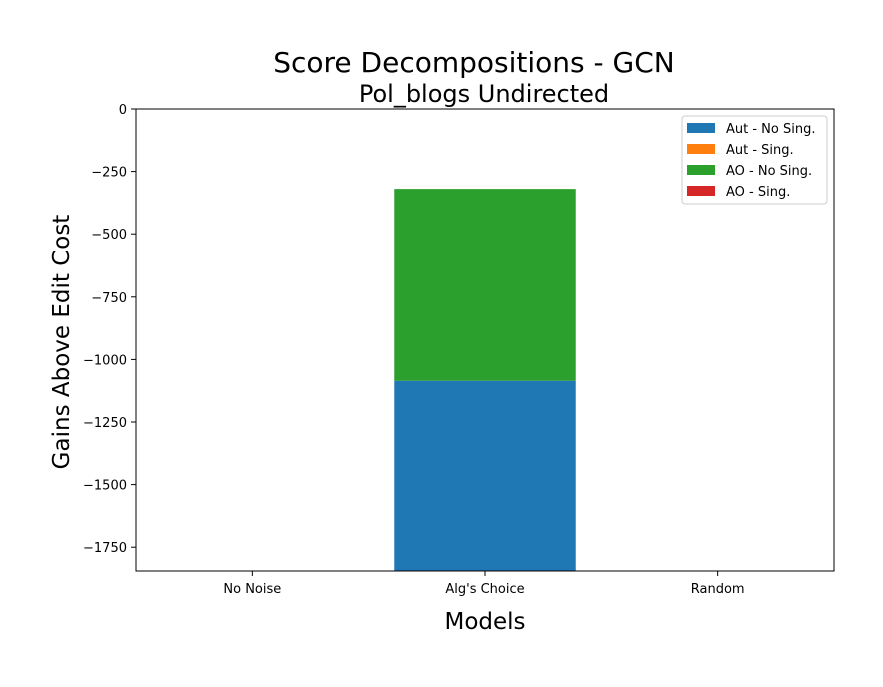 This screenshot has height=687, width=883. Describe the element at coordinates (484, 622) in the screenshot. I see `x-axis-label: Models` at that location.